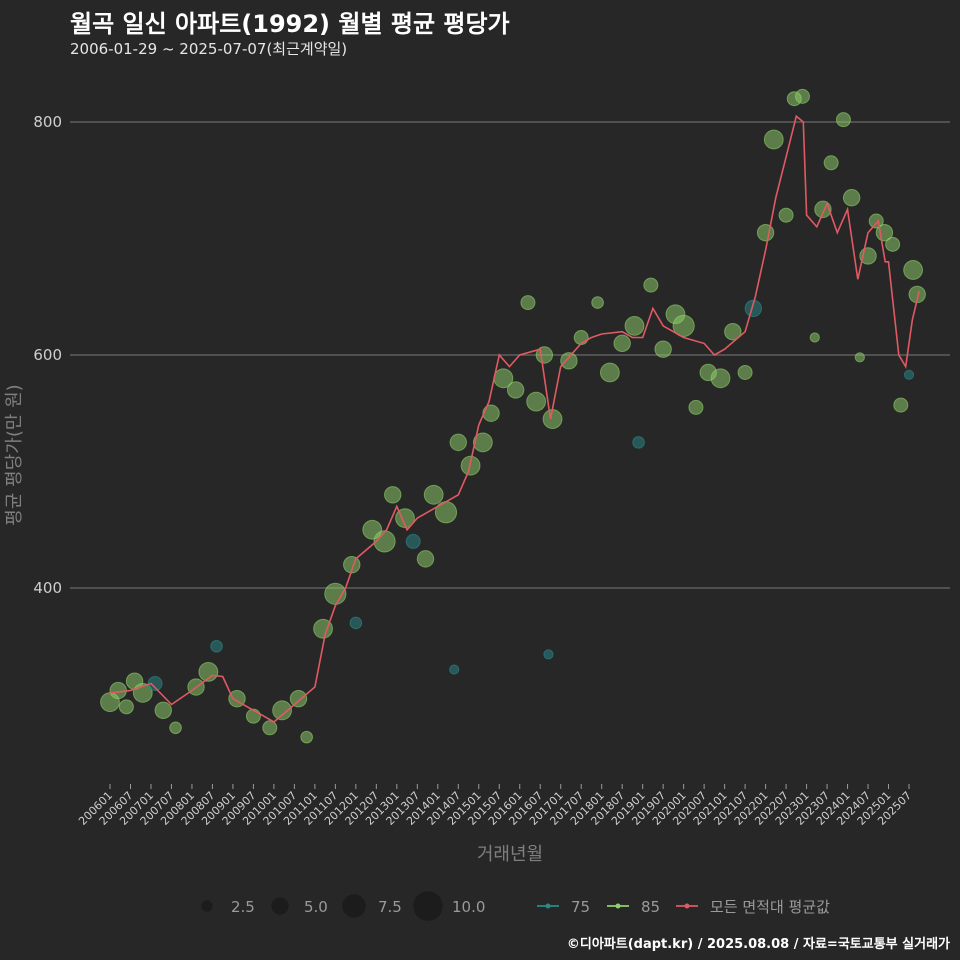 The width and height of the screenshot is (960, 960). What do you see at coordinates (290, 24) in the screenshot?
I see `chart-title: 월곡 일신 아파트(1992) 월별 평균 평당가` at bounding box center [290, 24].